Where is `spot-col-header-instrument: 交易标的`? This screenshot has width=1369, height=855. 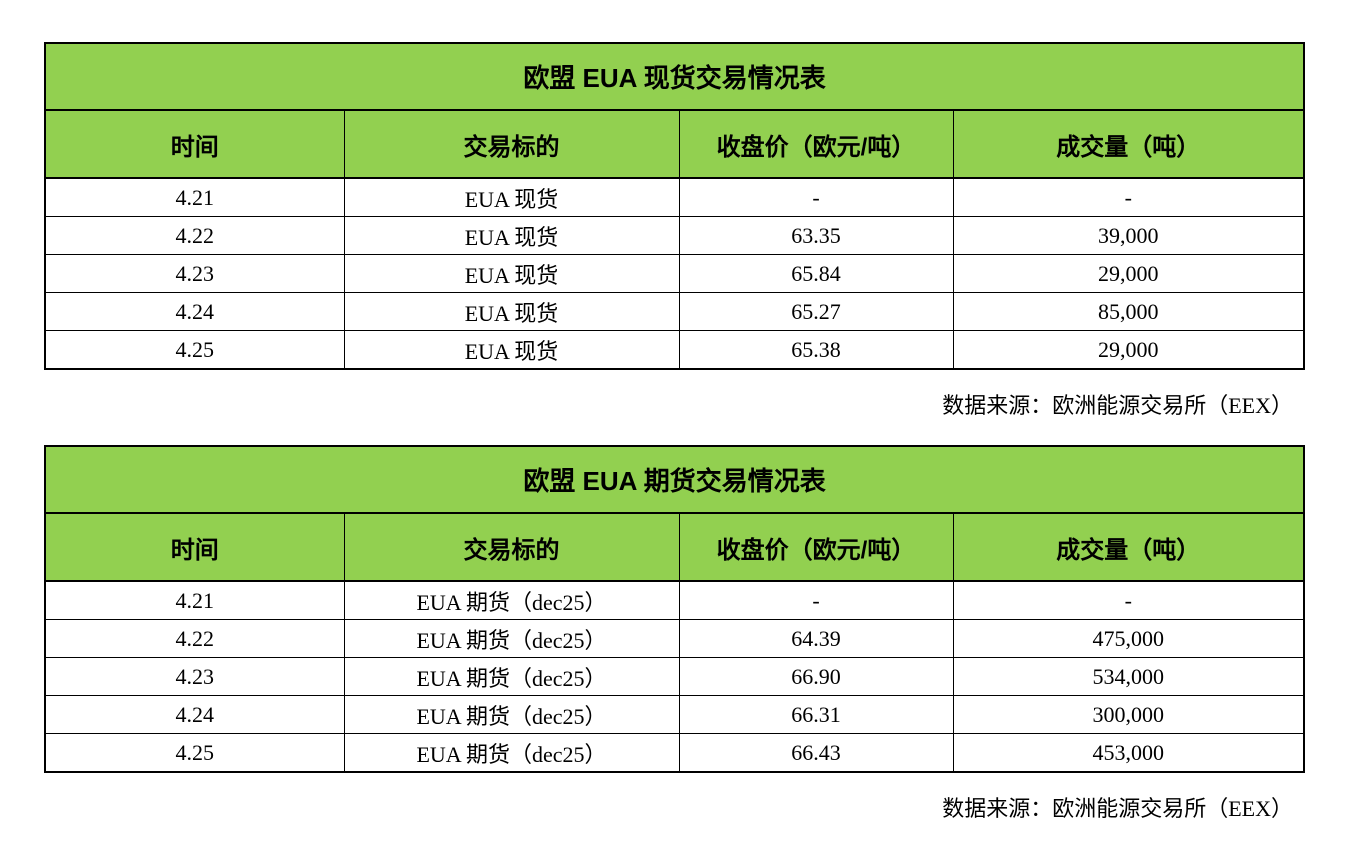
spot-col-header-instrument: 交易标的 is located at coordinates (511, 144).